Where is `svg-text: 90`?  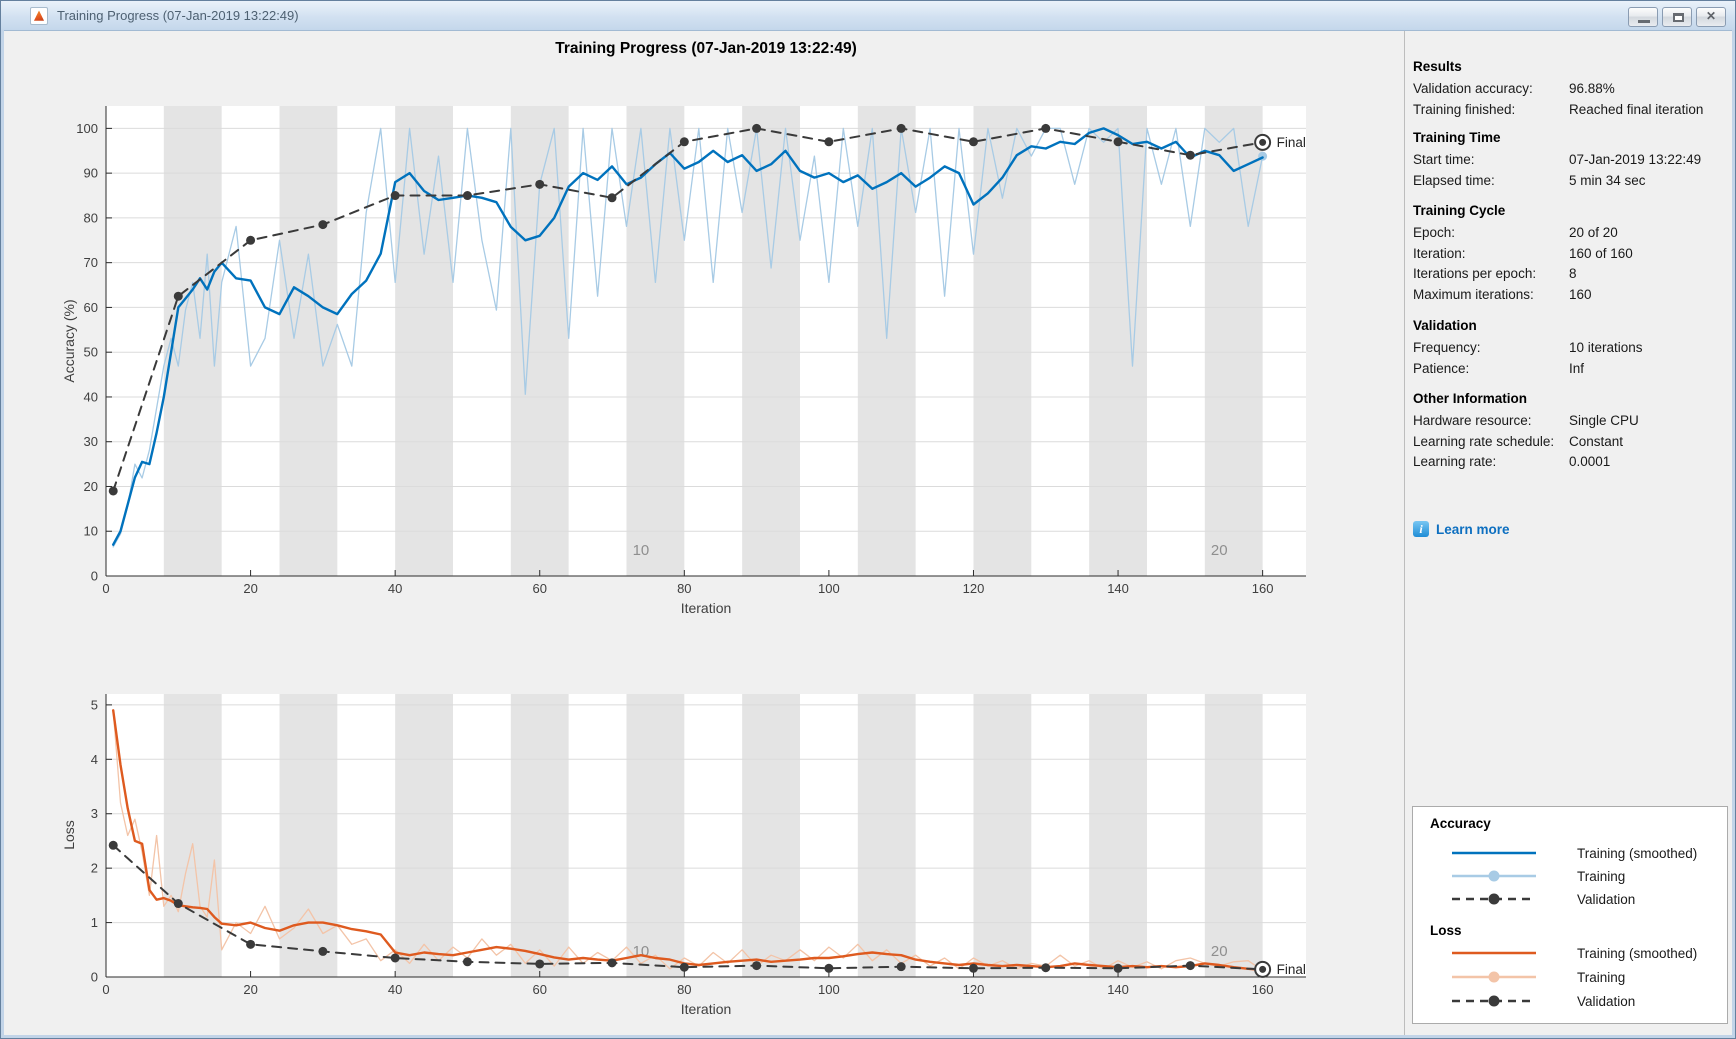
svg-text: 90 is located at coordinates (91, 173).